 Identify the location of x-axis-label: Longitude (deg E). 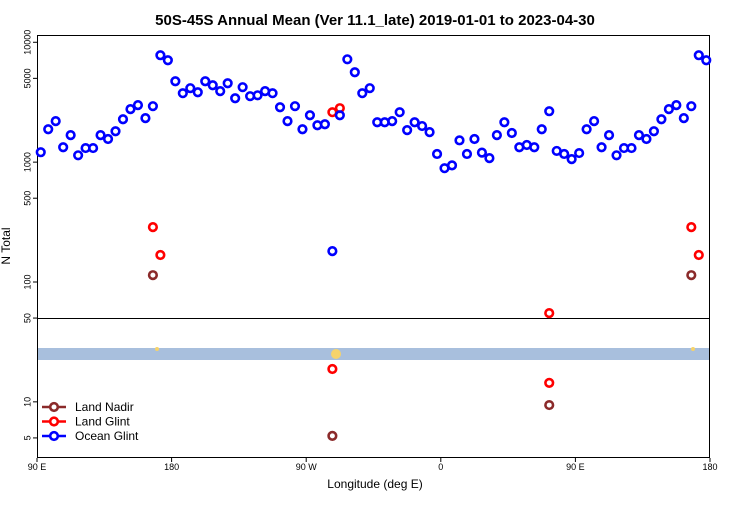
(374, 484).